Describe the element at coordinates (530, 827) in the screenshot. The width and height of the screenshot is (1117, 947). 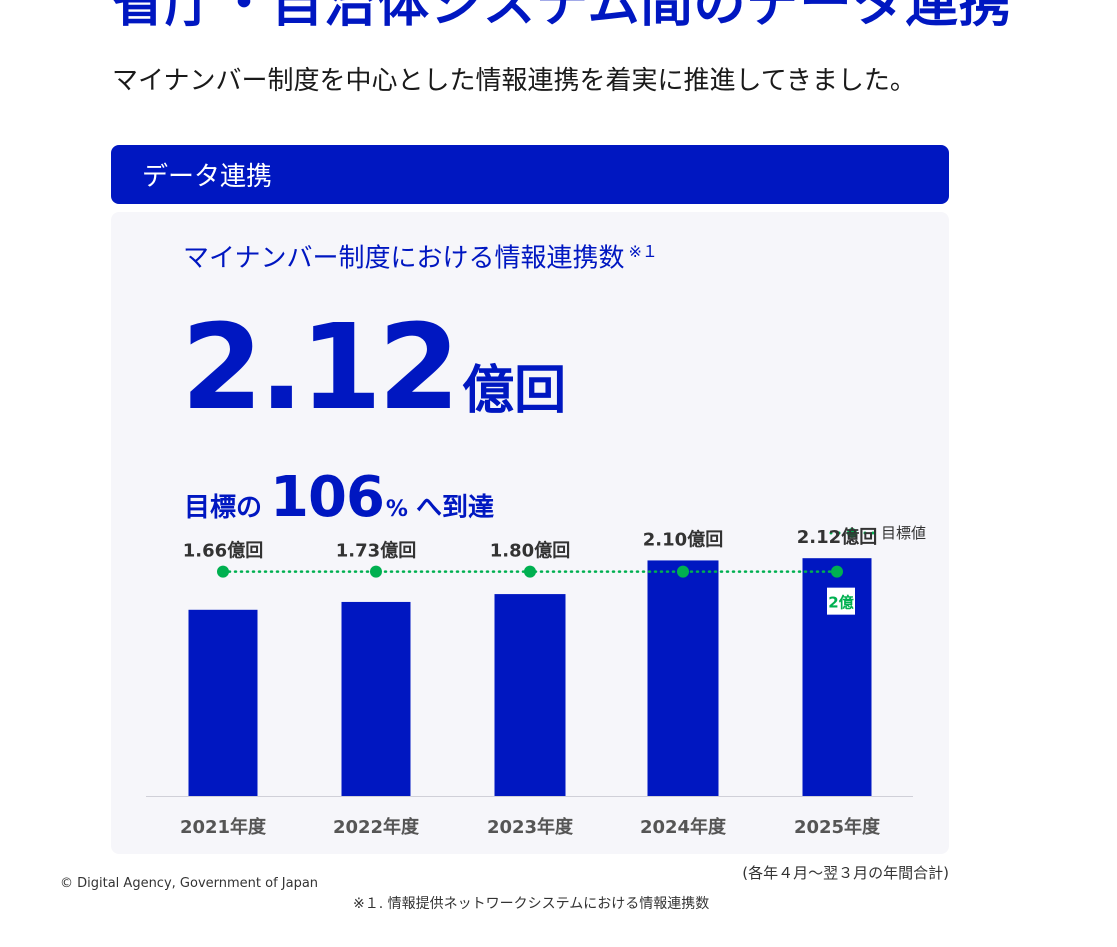
I see `x-tick-label-3: 2023年度` at that location.